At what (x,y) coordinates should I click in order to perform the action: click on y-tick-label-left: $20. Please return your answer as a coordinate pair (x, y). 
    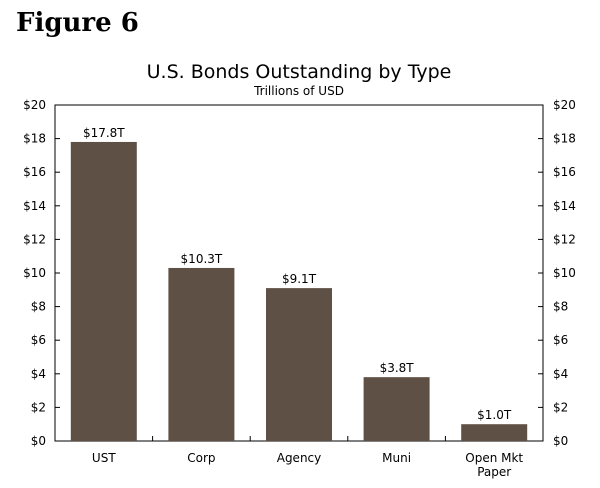
    Looking at the image, I should click on (34, 105).